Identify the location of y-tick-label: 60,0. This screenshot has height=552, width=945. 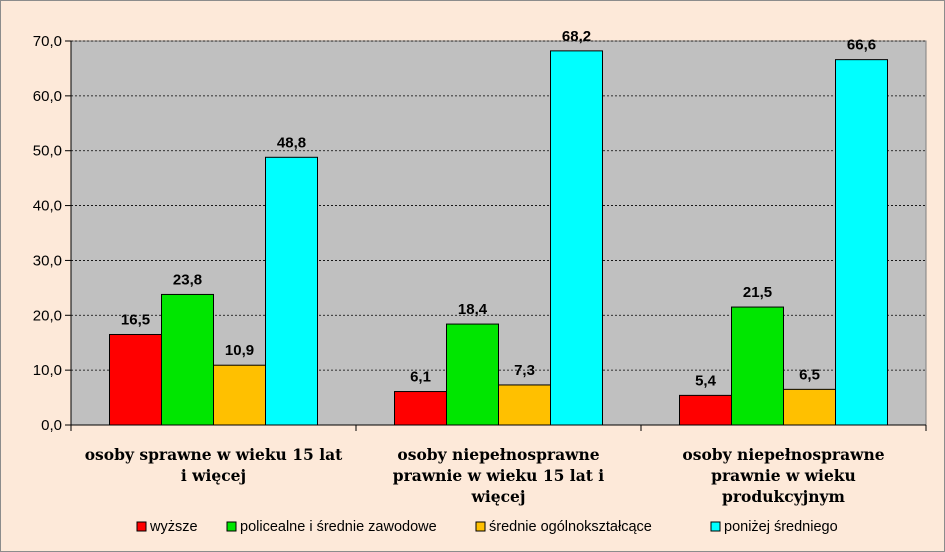
(47, 96).